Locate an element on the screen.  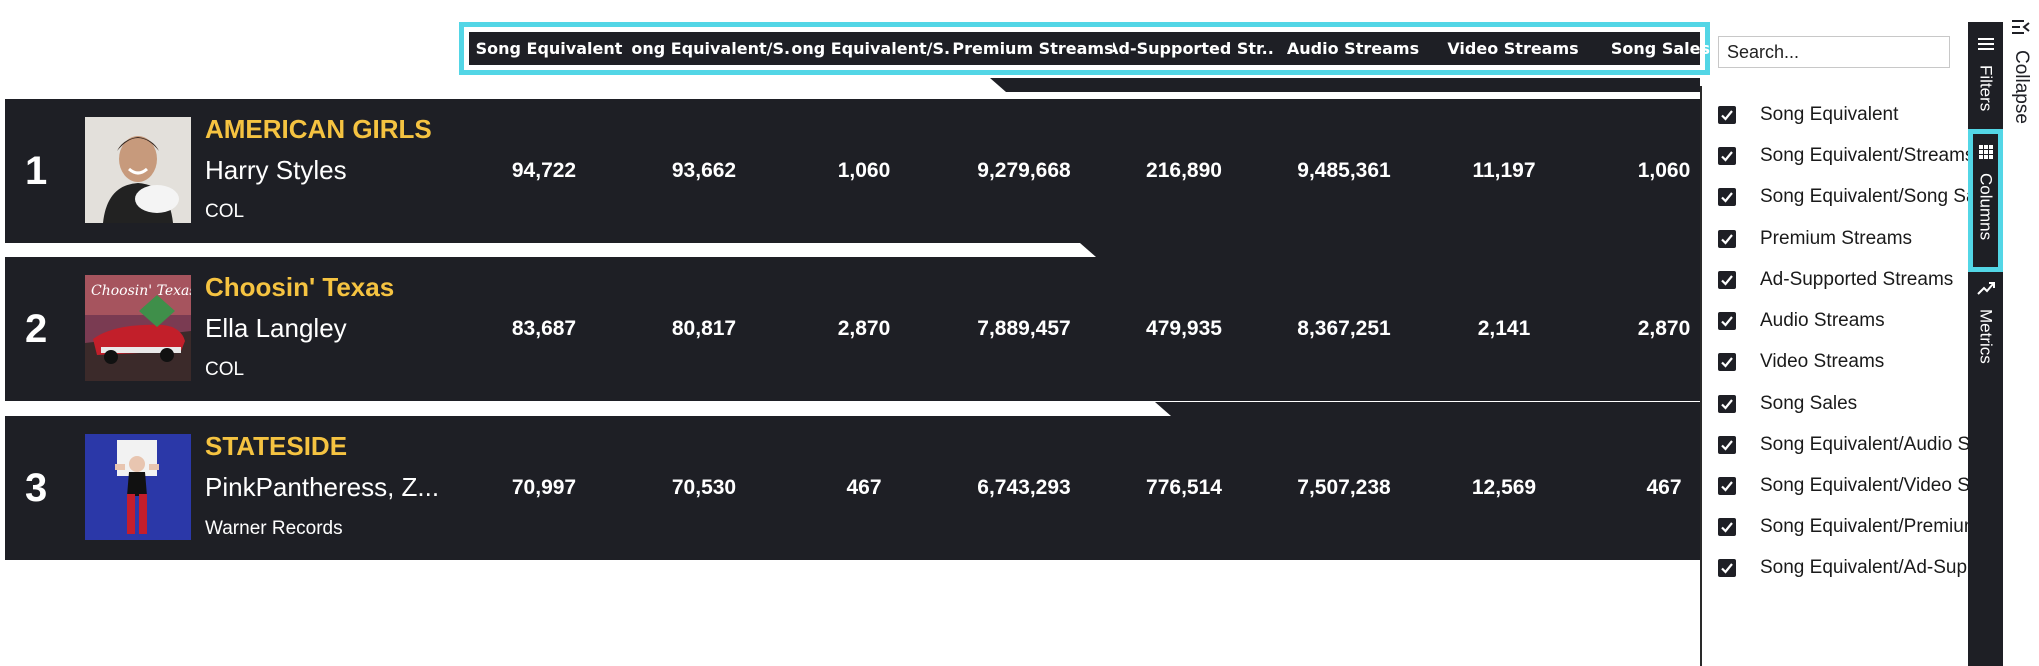
column-toggle-ad-supported-streams: Ad-Supported Streams is located at coordinates (1835, 280).